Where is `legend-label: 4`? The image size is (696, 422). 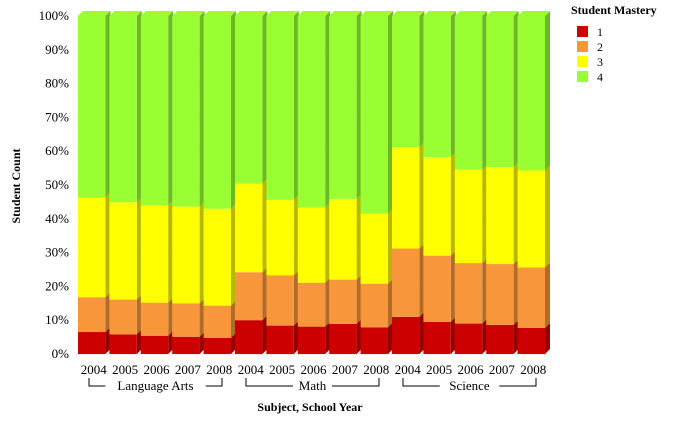
legend-label: 4 is located at coordinates (600, 77).